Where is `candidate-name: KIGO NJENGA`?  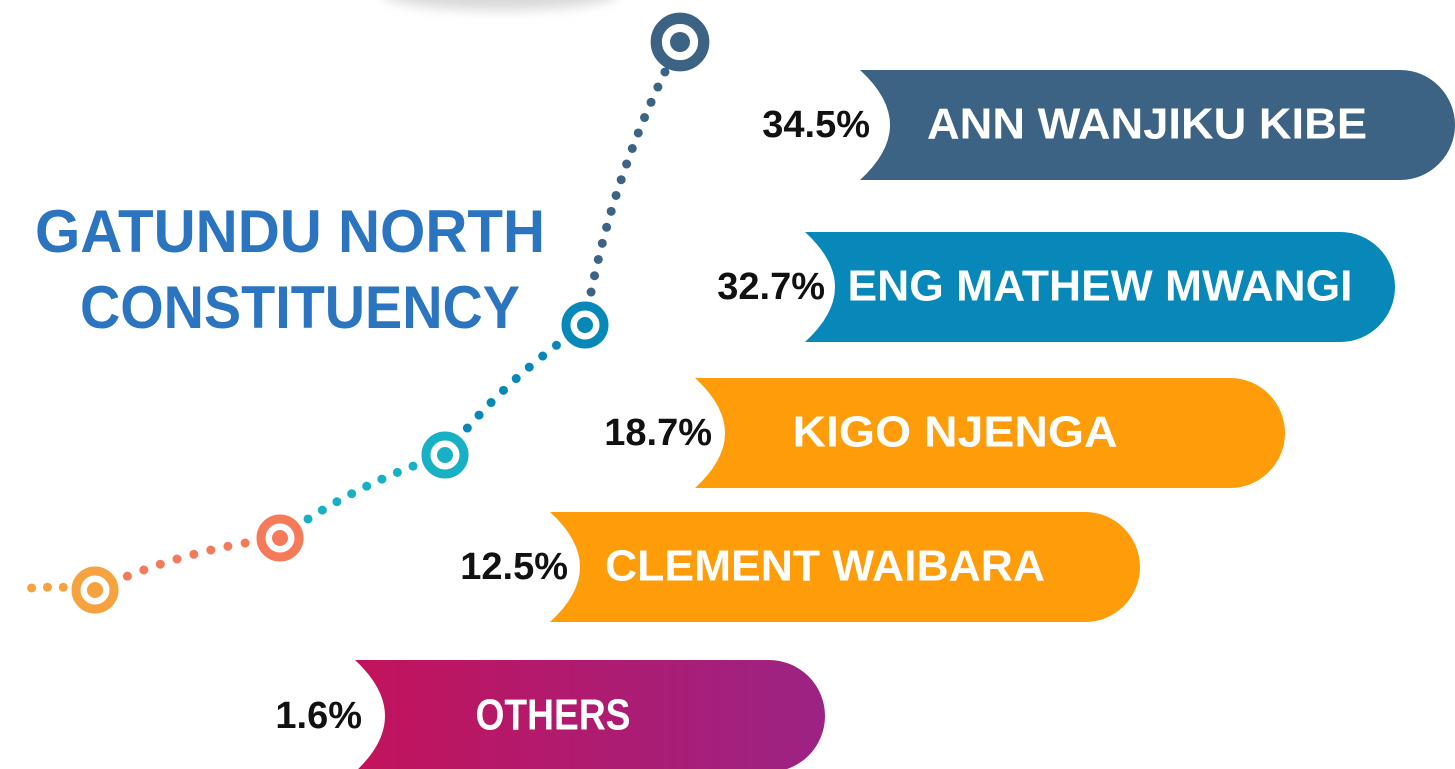
candidate-name: KIGO NJENGA is located at coordinates (955, 432).